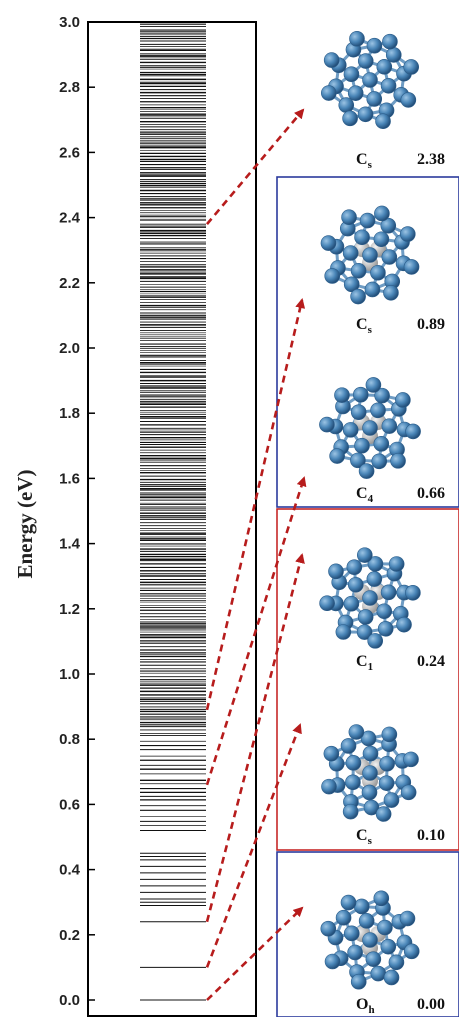 Image resolution: width=459 pixels, height=1017 pixels. Describe the element at coordinates (69, 22) in the screenshot. I see `y-tick-label: 3.0` at that location.